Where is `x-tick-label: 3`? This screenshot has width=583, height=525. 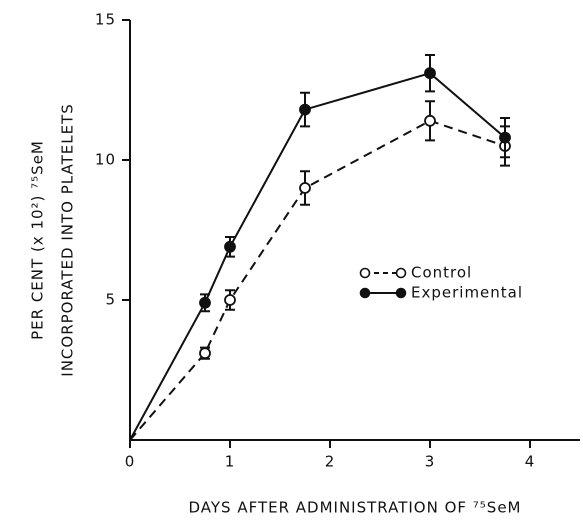
x-tick-label: 3 is located at coordinates (430, 462).